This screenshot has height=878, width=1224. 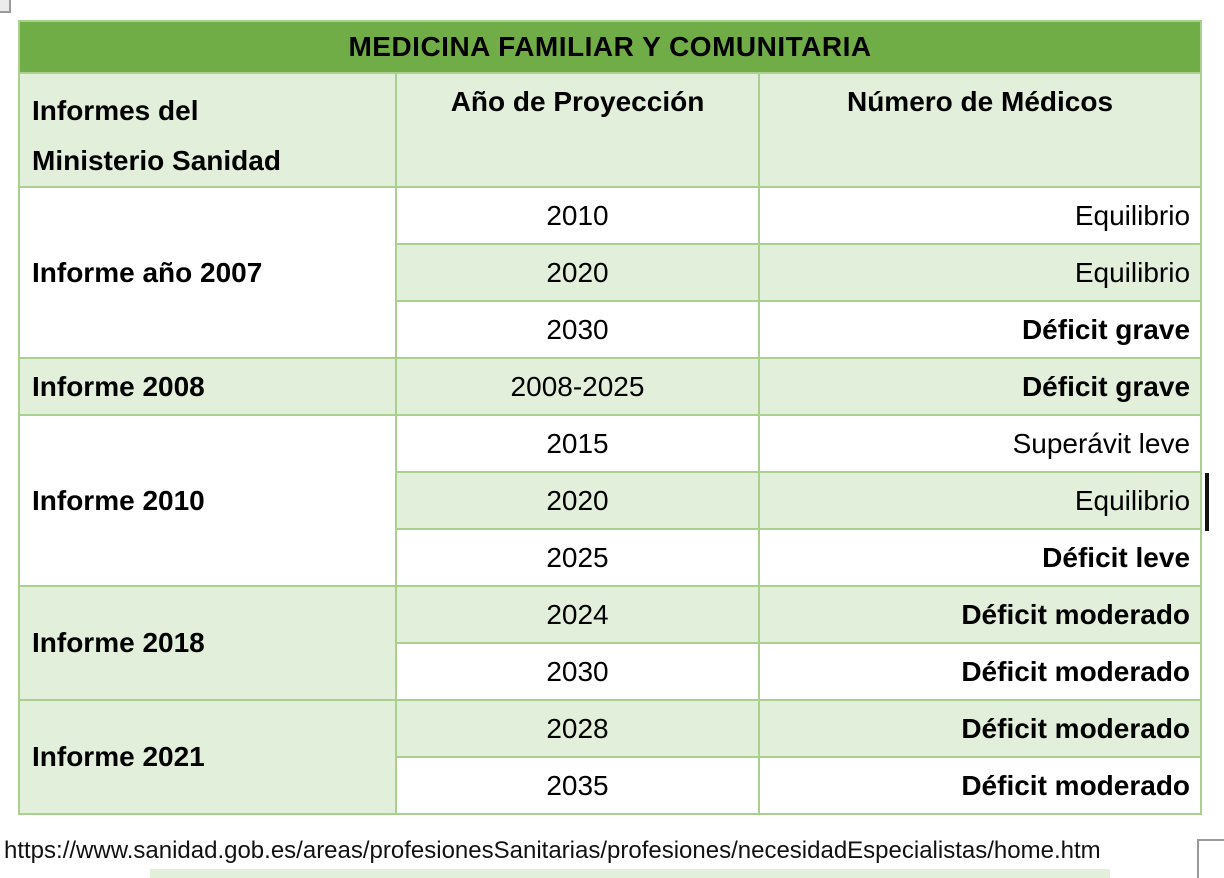 I want to click on header-informes-ministerio: Informes del Ministerio Sanidad, so click(x=207, y=130).